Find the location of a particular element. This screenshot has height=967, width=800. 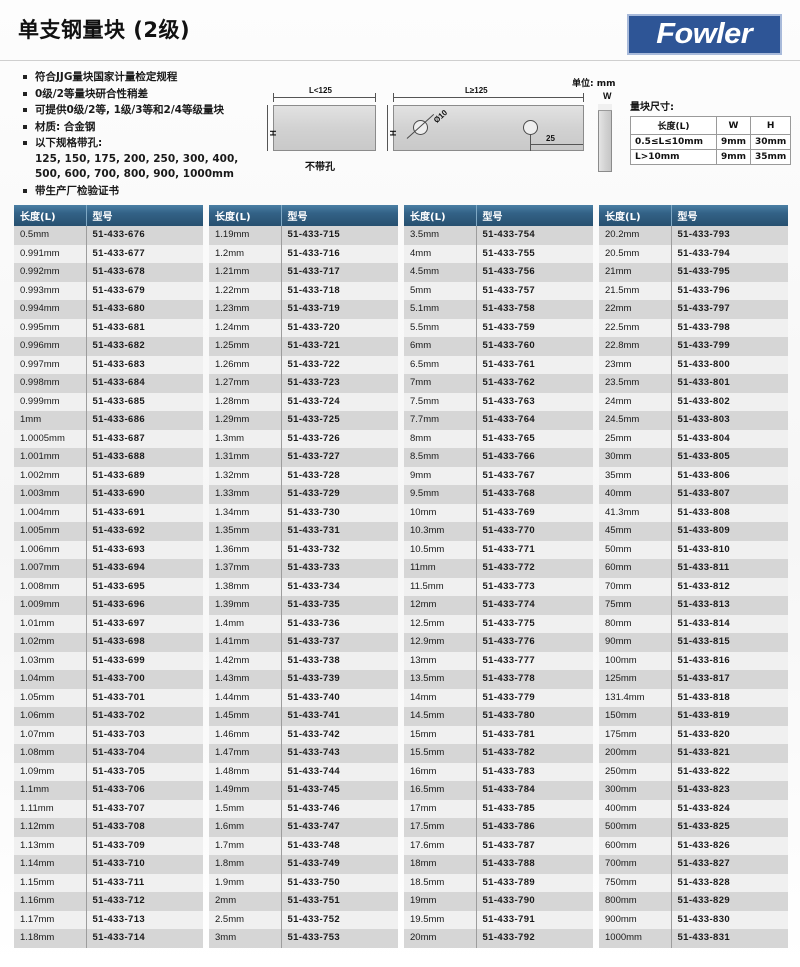

table-row: 1.38mm 51-433-734 is located at coordinates (303, 586).